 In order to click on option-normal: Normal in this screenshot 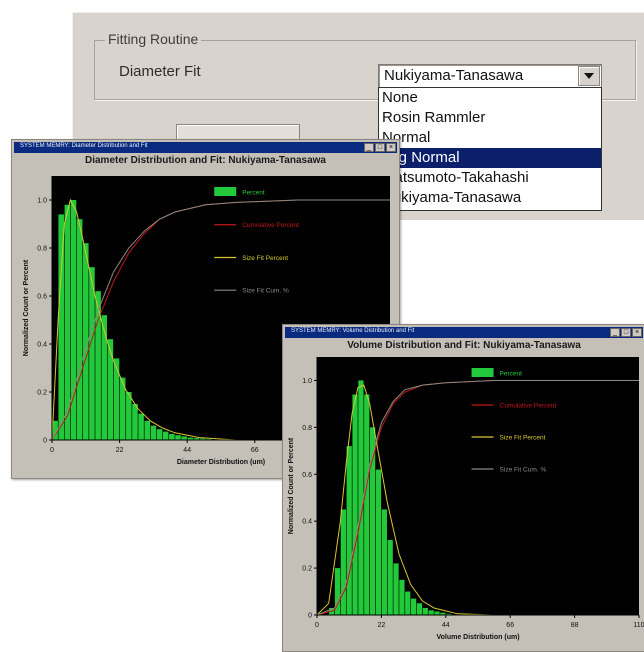, I will do `click(406, 137)`.